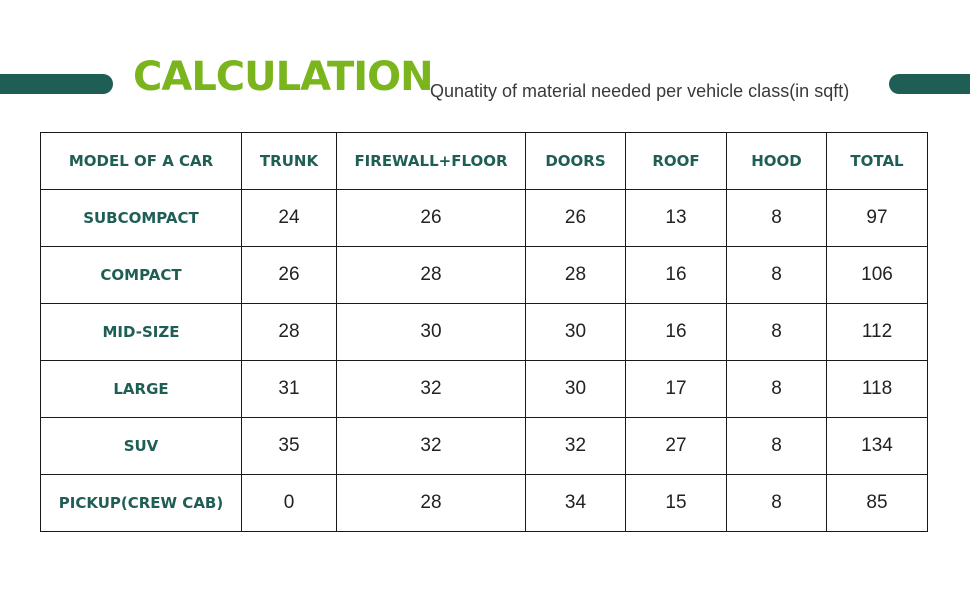 This screenshot has height=600, width=970. What do you see at coordinates (877, 332) in the screenshot?
I see `table-cell-total: 112` at bounding box center [877, 332].